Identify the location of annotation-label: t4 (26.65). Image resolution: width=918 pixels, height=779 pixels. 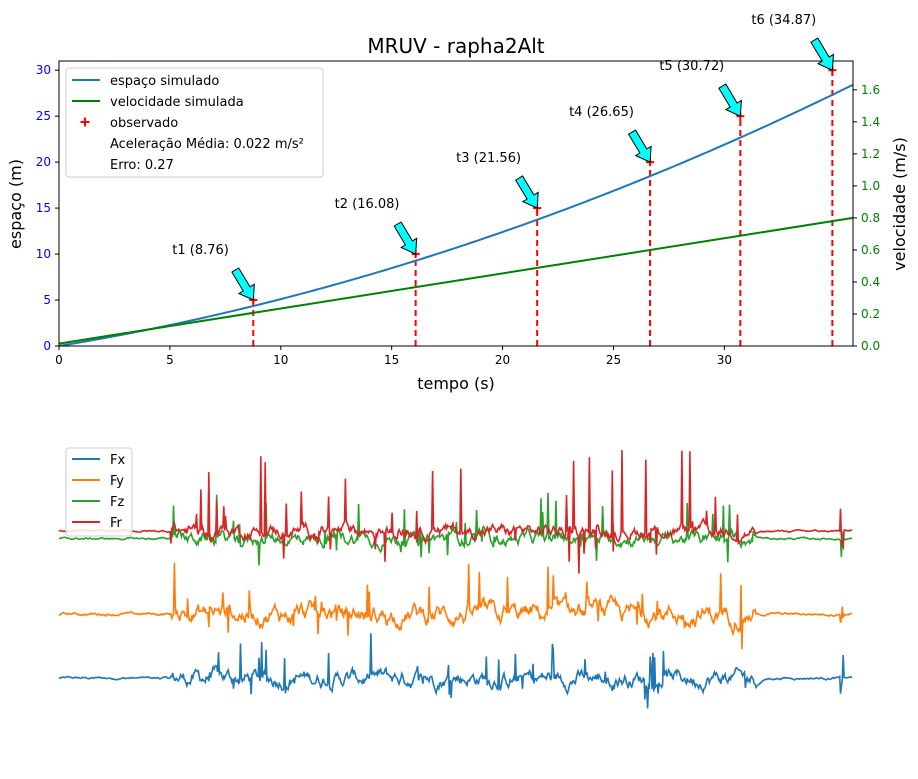
(601, 112).